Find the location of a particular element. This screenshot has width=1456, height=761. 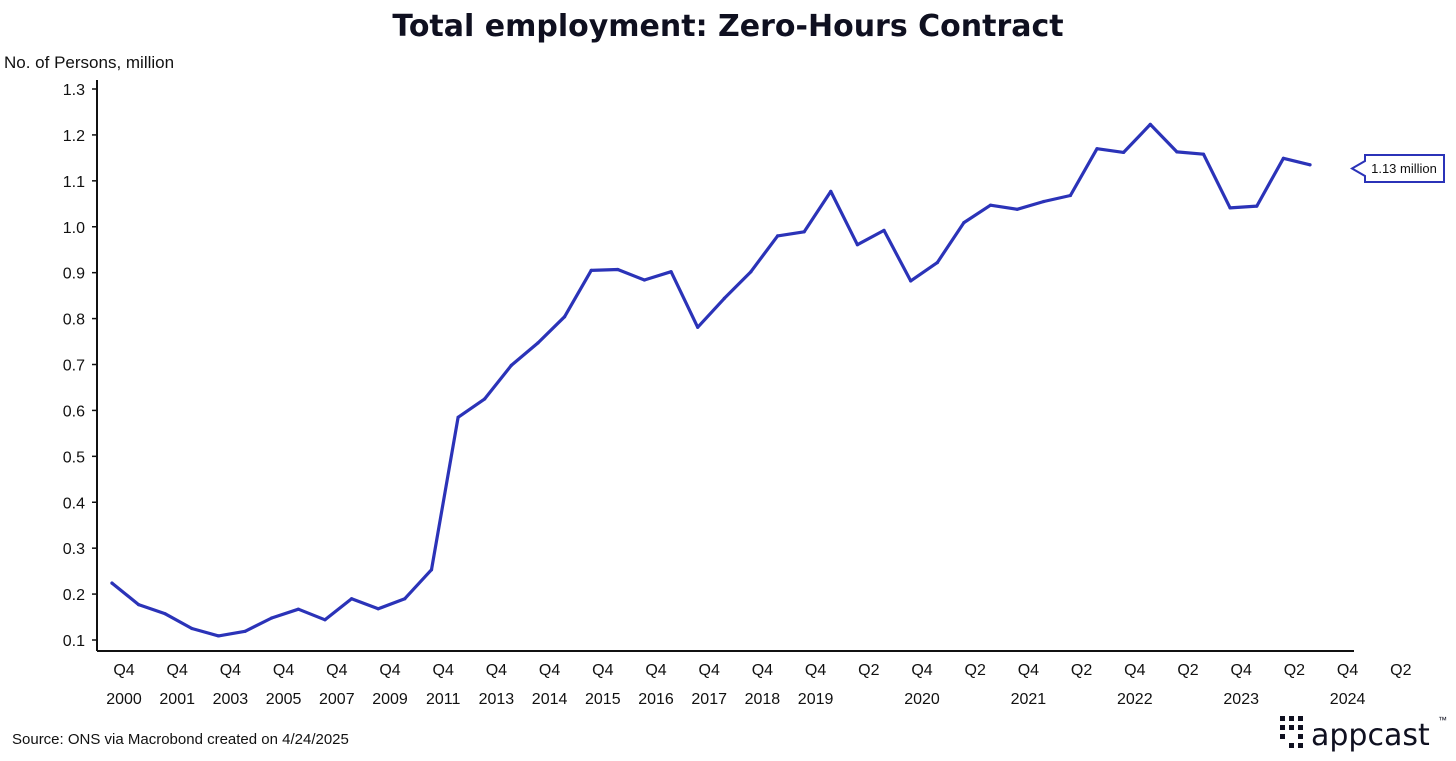

logo-mark-icon is located at coordinates (1291, 732).